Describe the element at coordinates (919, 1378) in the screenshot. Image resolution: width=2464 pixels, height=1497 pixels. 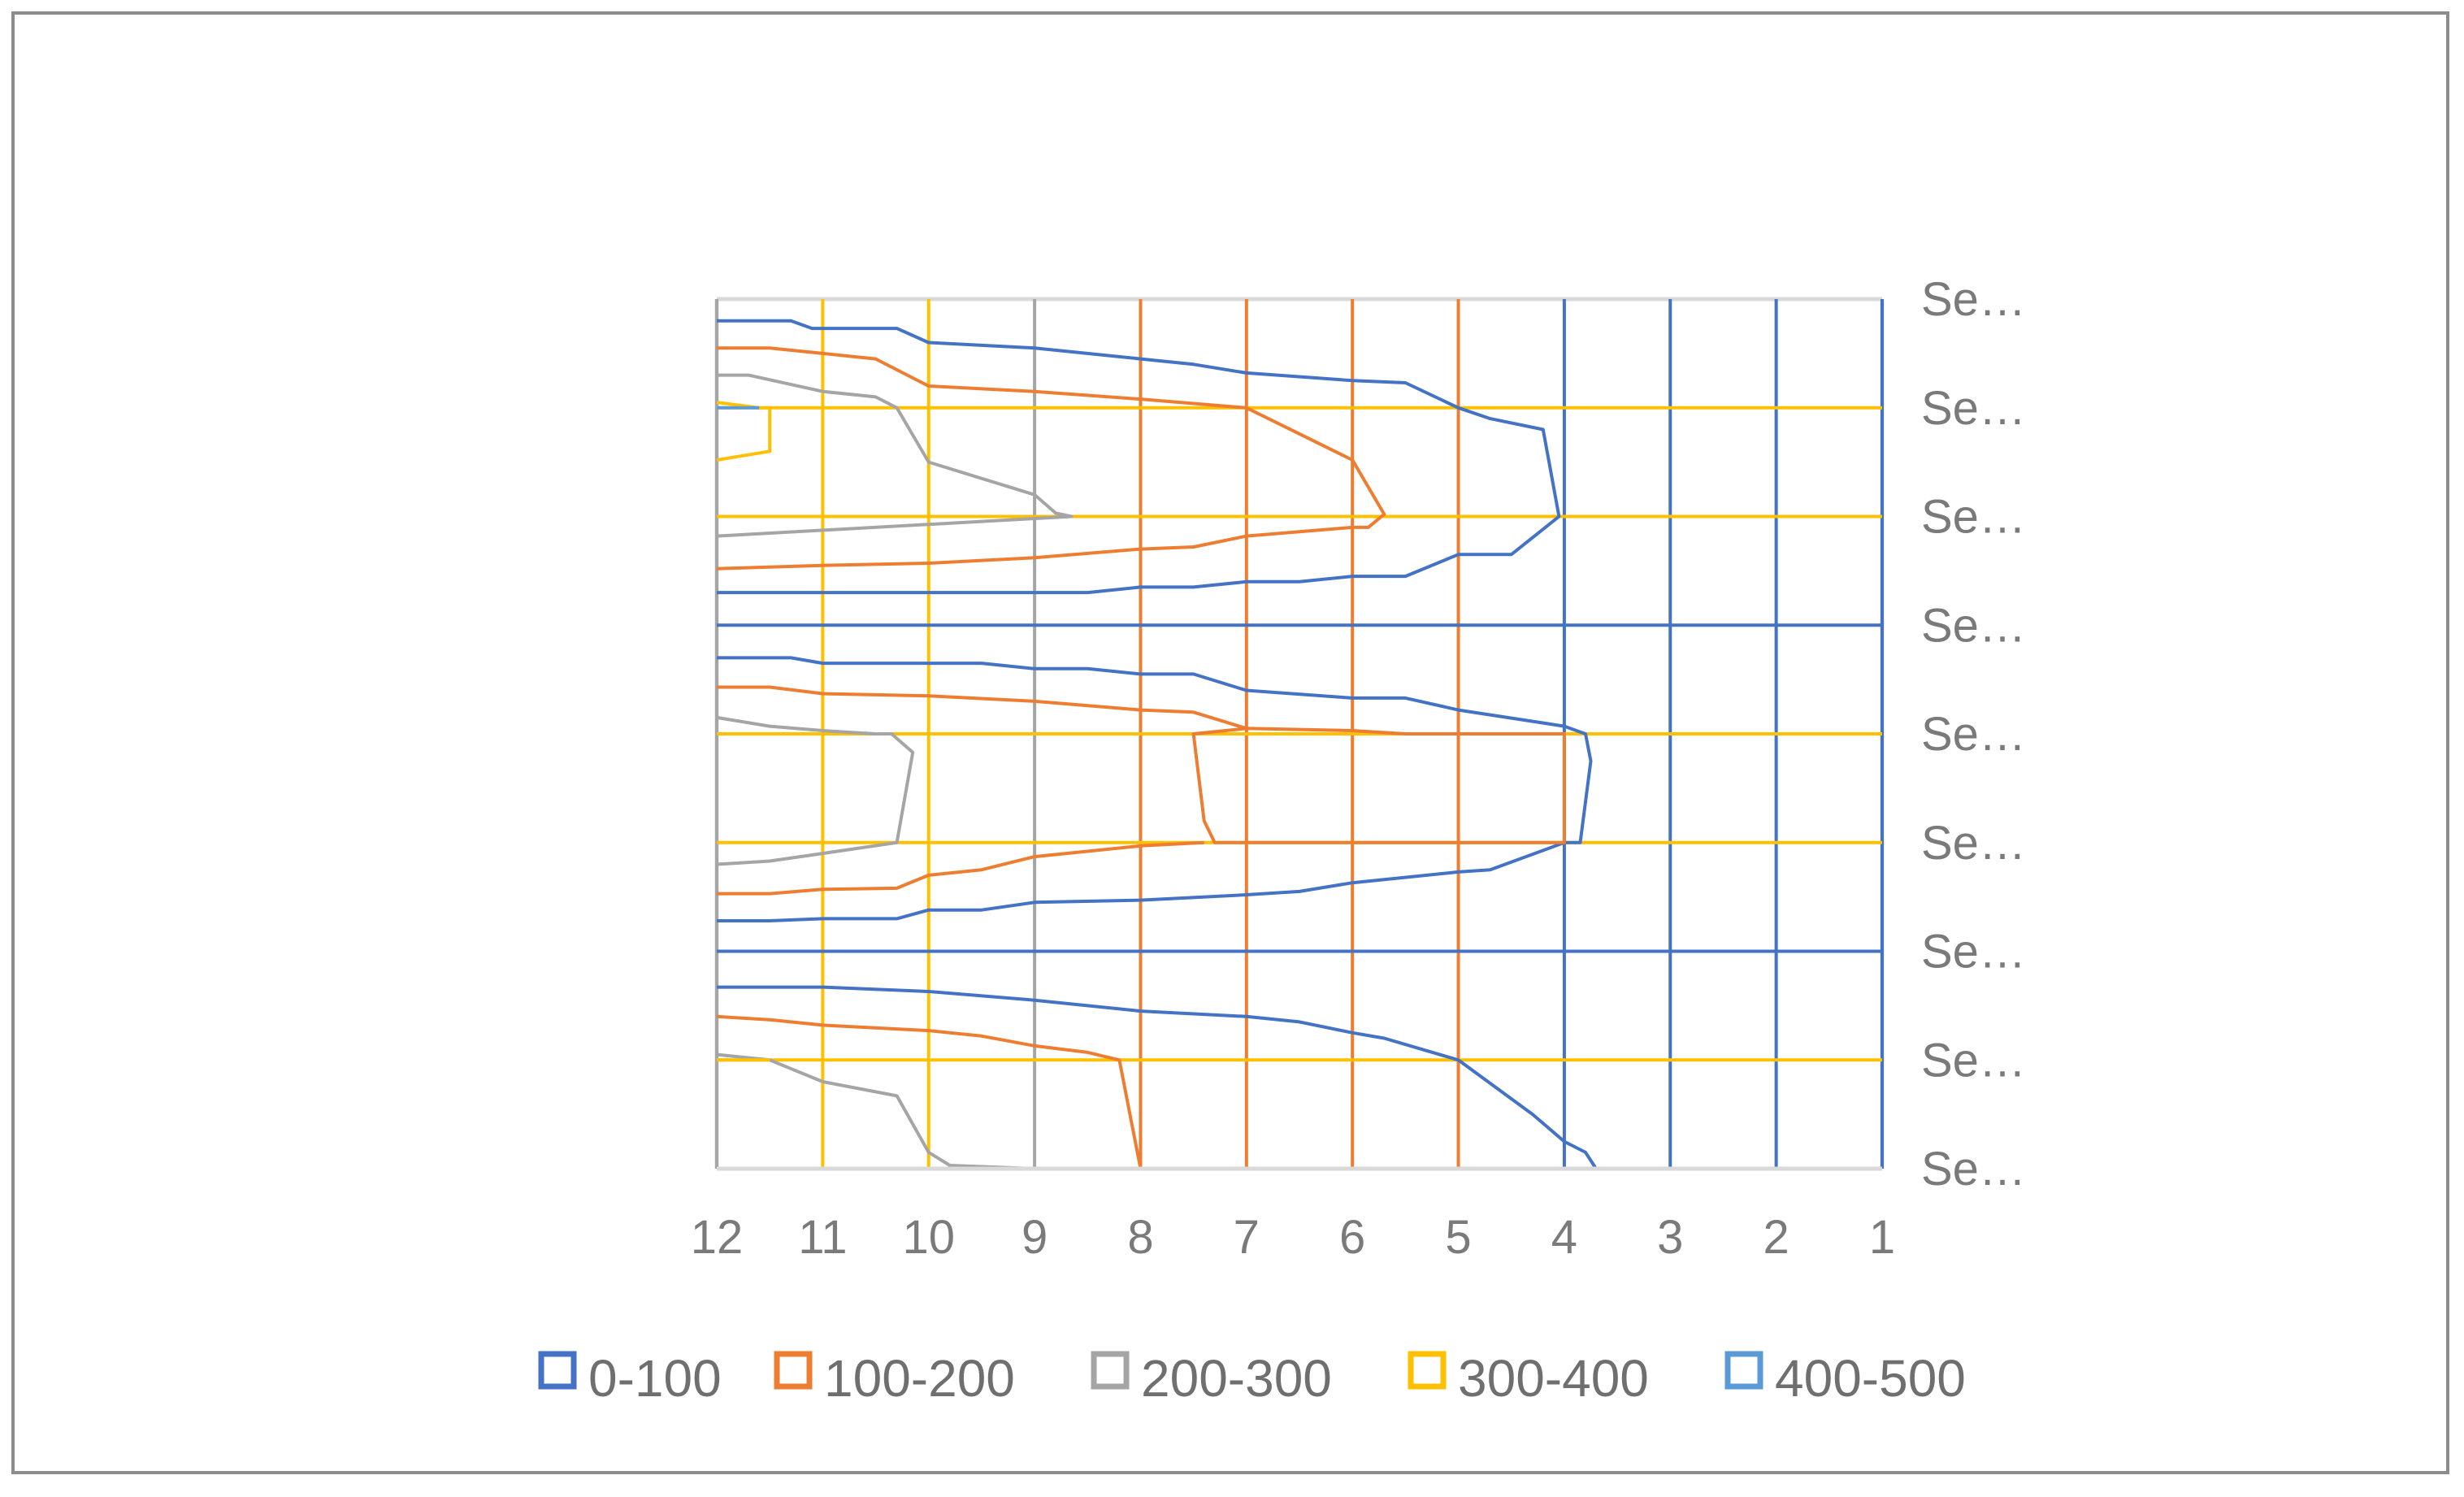
I see `legend-entry-label: 100-200` at that location.